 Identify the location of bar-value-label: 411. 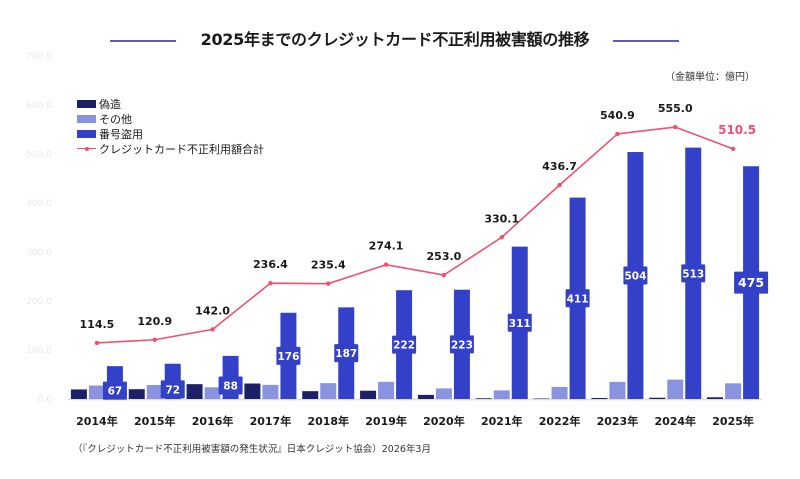
(578, 299).